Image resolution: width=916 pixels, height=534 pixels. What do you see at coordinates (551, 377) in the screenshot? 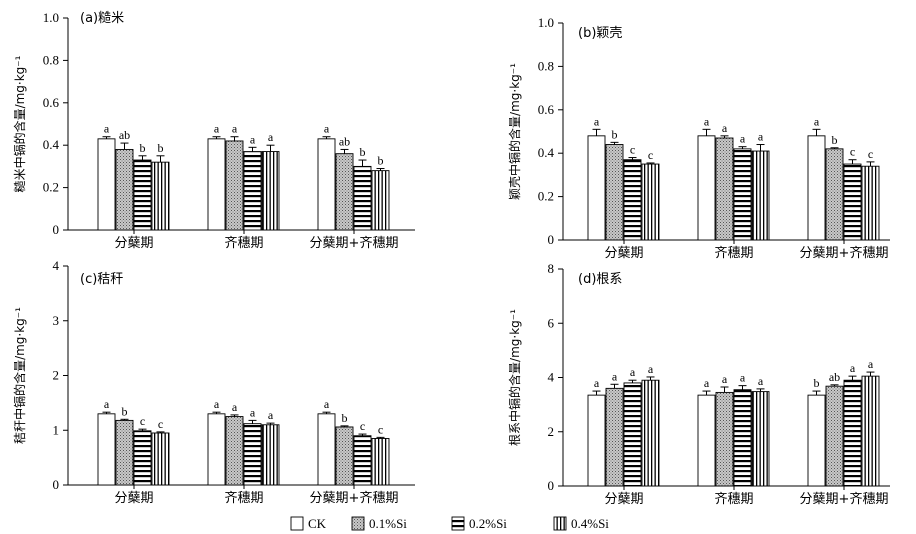
I see `y-tick-label: 4` at bounding box center [551, 377].